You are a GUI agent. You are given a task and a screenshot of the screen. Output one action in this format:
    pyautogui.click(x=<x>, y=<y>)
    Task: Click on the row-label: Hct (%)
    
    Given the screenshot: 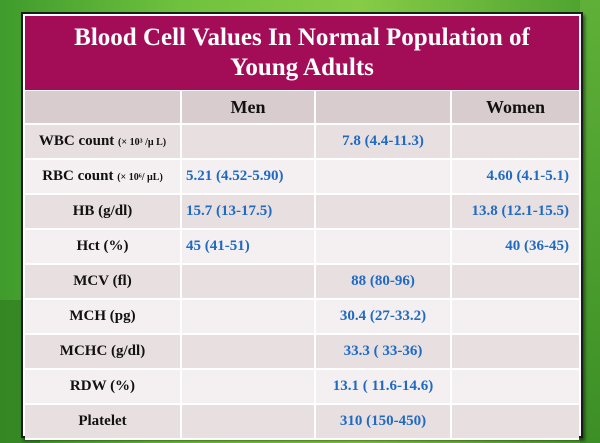 What is the action you would take?
    pyautogui.click(x=103, y=247)
    